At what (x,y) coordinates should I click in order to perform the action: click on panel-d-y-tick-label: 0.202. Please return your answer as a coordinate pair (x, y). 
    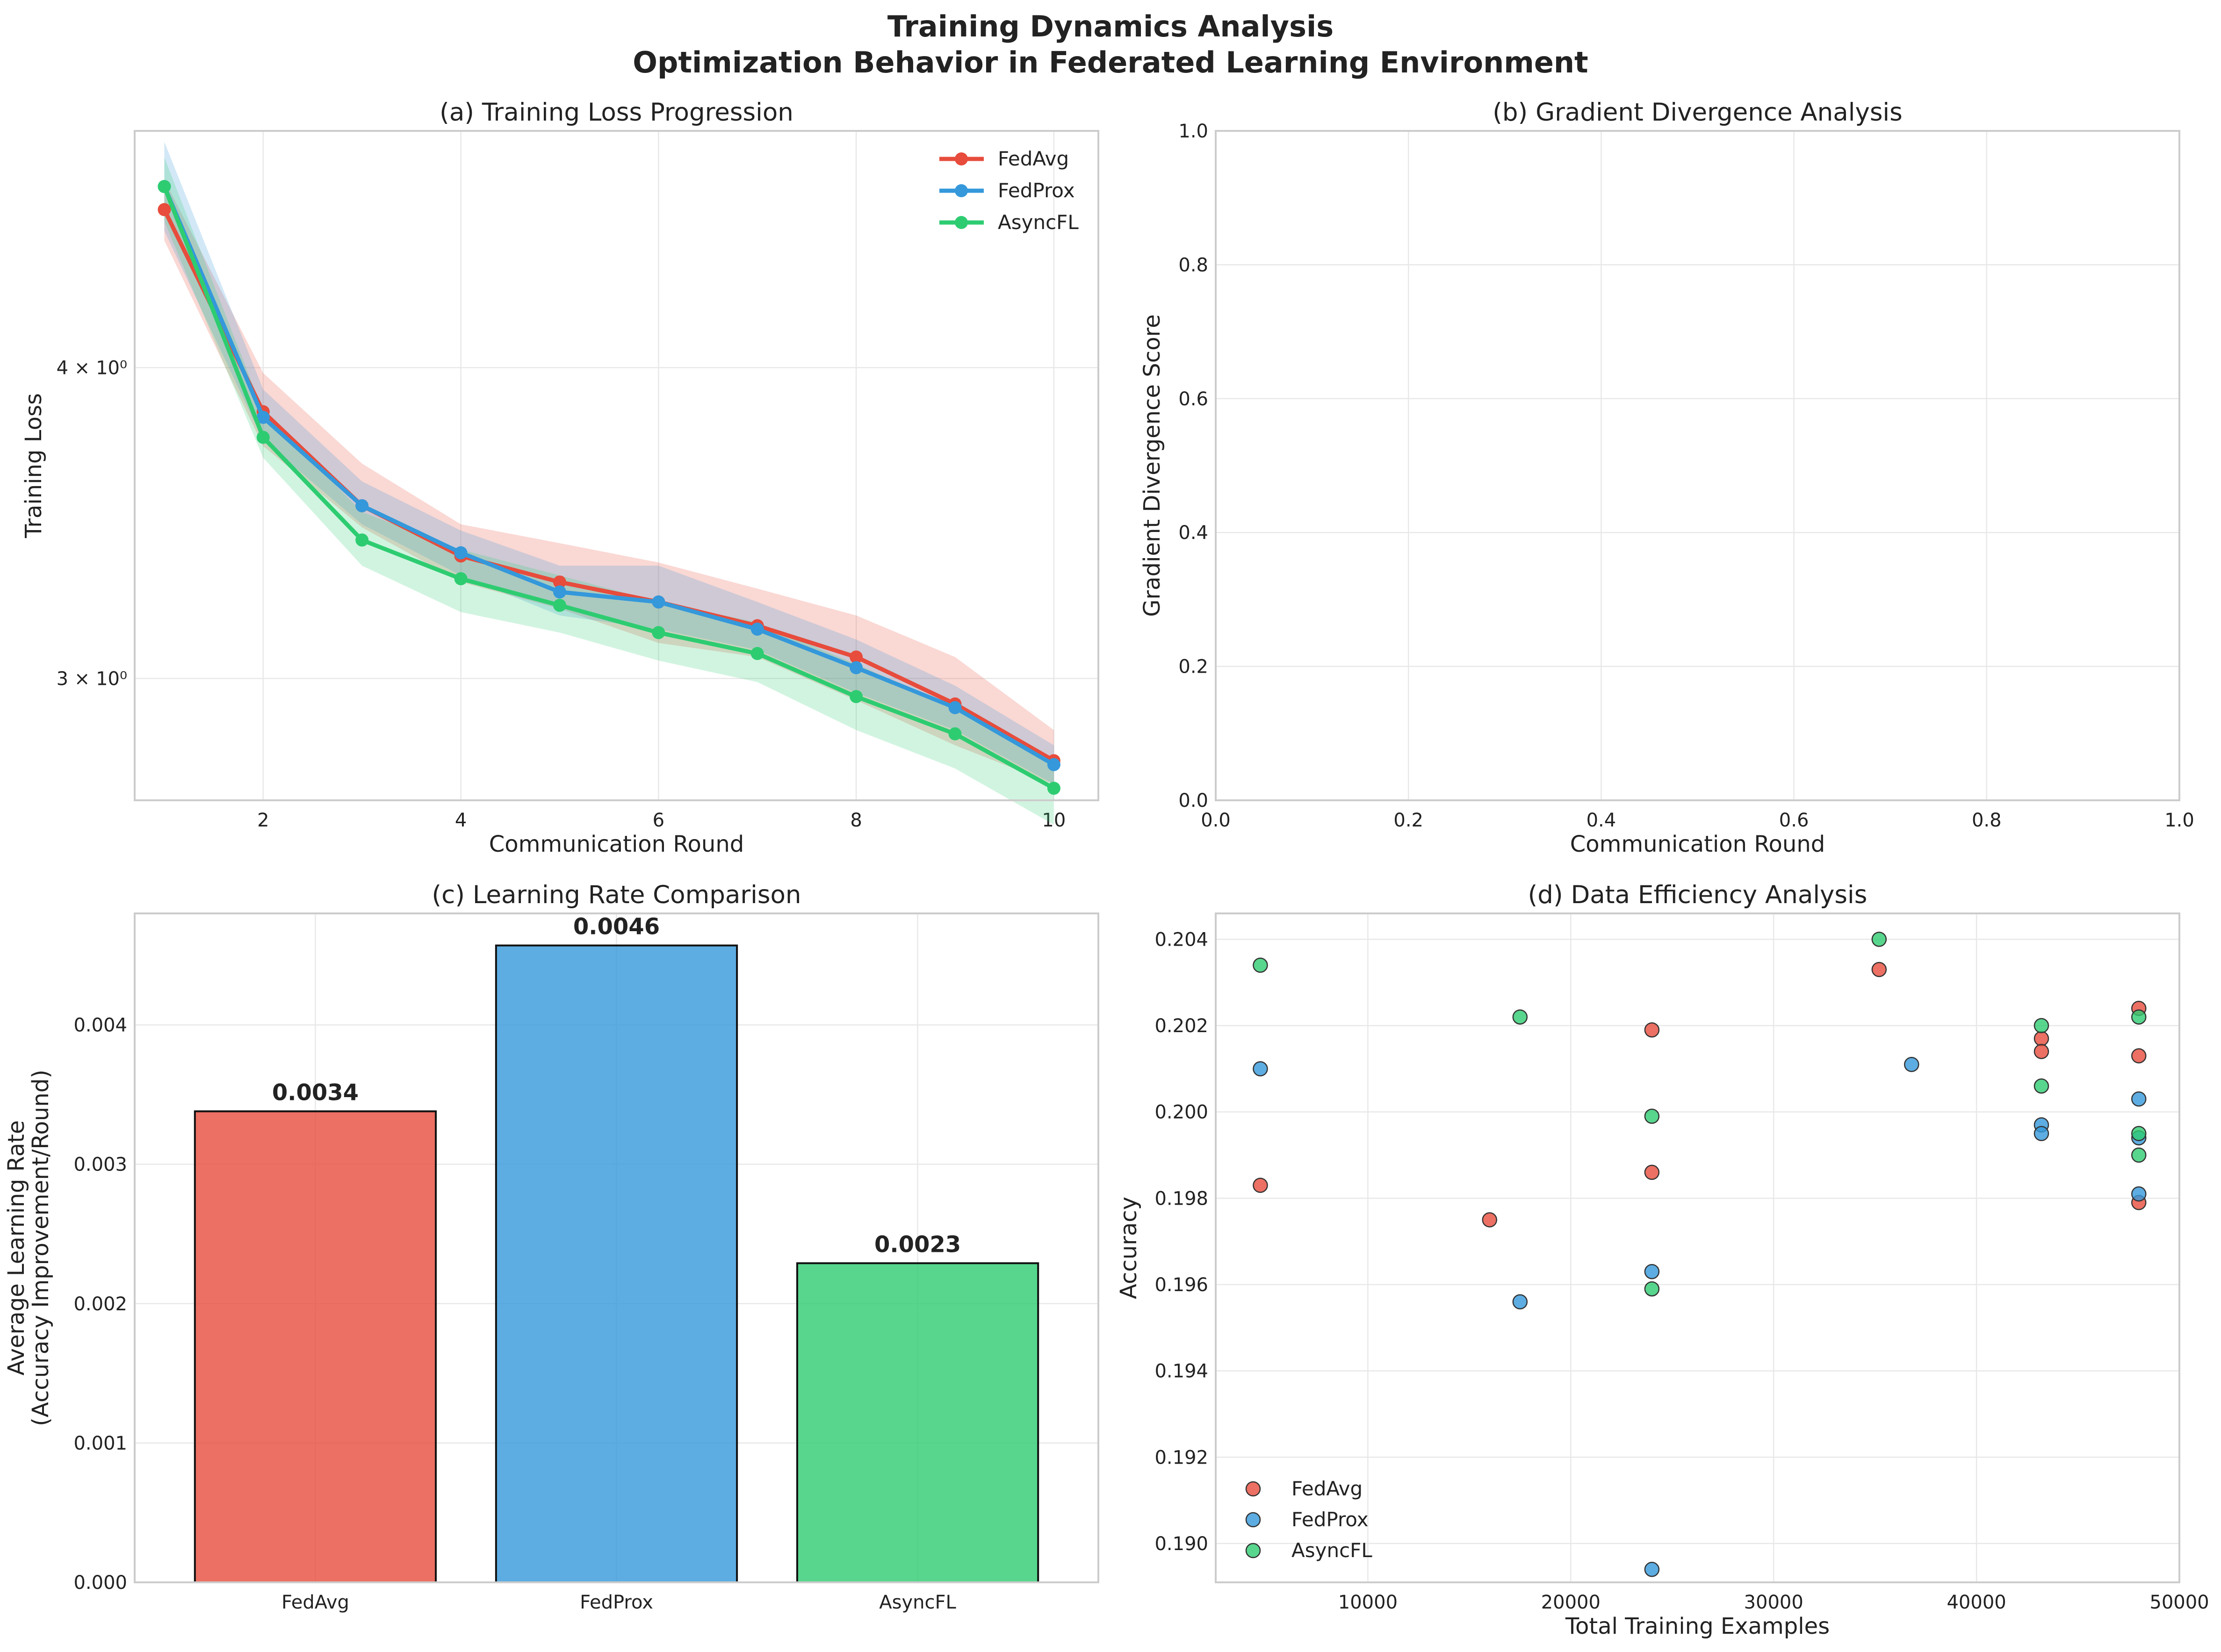
    Looking at the image, I should click on (1181, 1026).